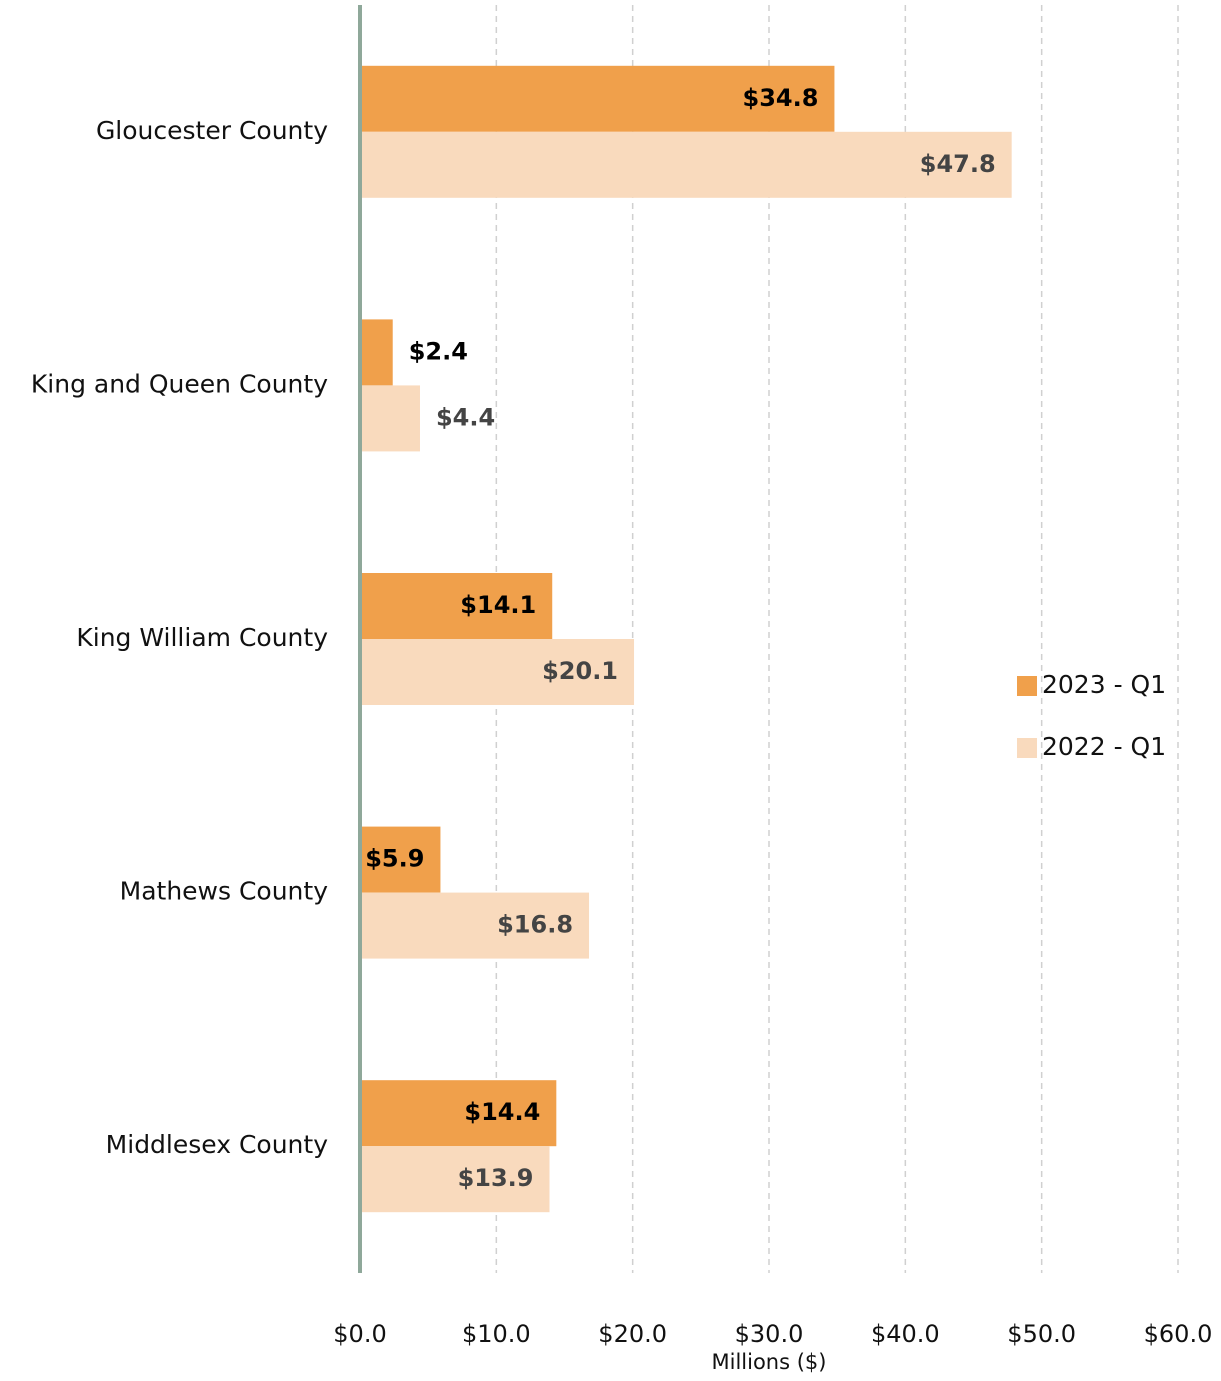  What do you see at coordinates (179, 383) in the screenshot?
I see `category-label: King and Queen County` at bounding box center [179, 383].